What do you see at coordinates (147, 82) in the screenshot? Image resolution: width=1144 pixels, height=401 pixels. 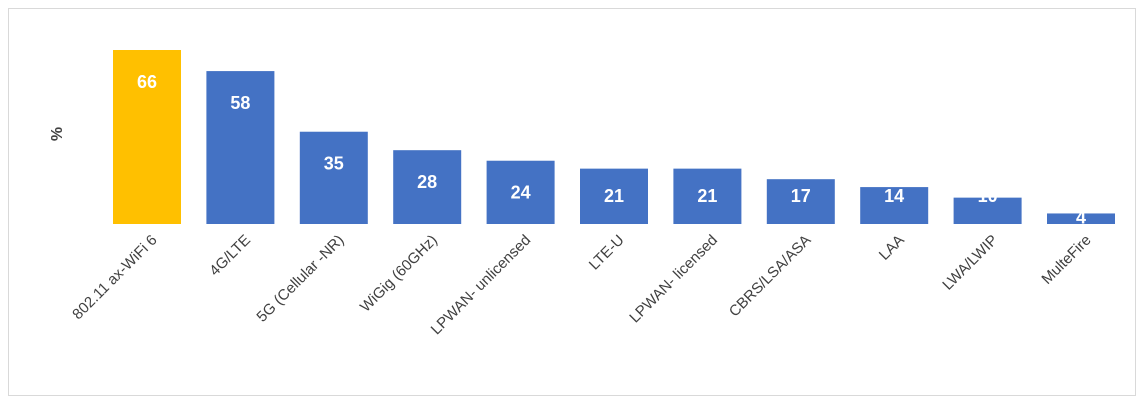 I see `data-label: 66` at bounding box center [147, 82].